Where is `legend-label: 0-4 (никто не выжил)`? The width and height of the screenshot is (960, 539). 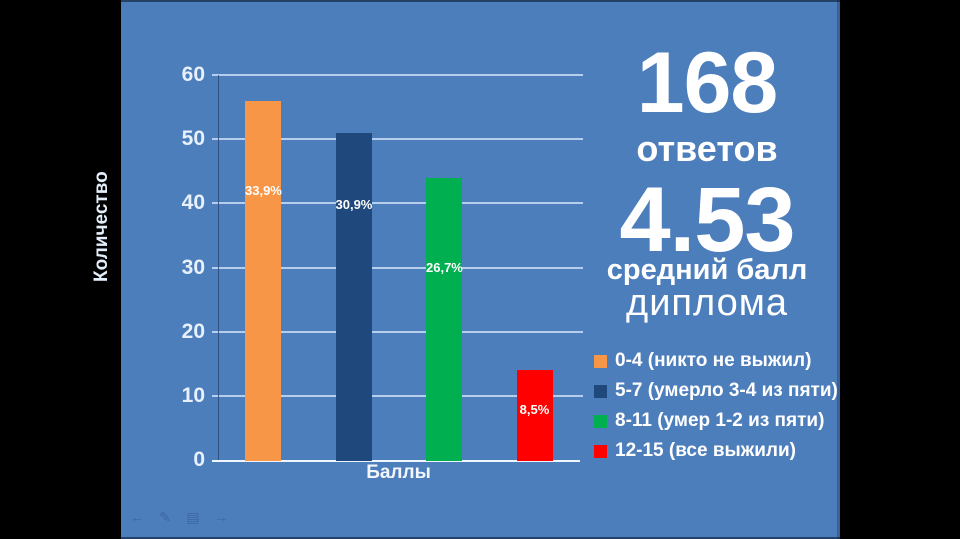
legend-label: 0-4 (никто не выжил) is located at coordinates (713, 360).